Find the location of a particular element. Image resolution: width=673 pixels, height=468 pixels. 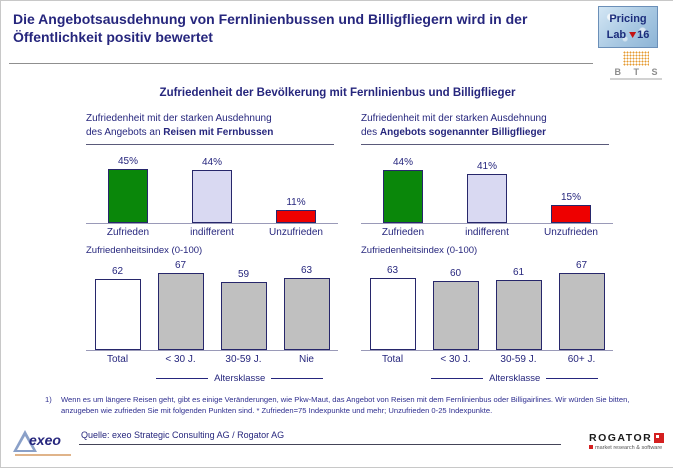

category-label: 60+ J. is located at coordinates (581, 359).